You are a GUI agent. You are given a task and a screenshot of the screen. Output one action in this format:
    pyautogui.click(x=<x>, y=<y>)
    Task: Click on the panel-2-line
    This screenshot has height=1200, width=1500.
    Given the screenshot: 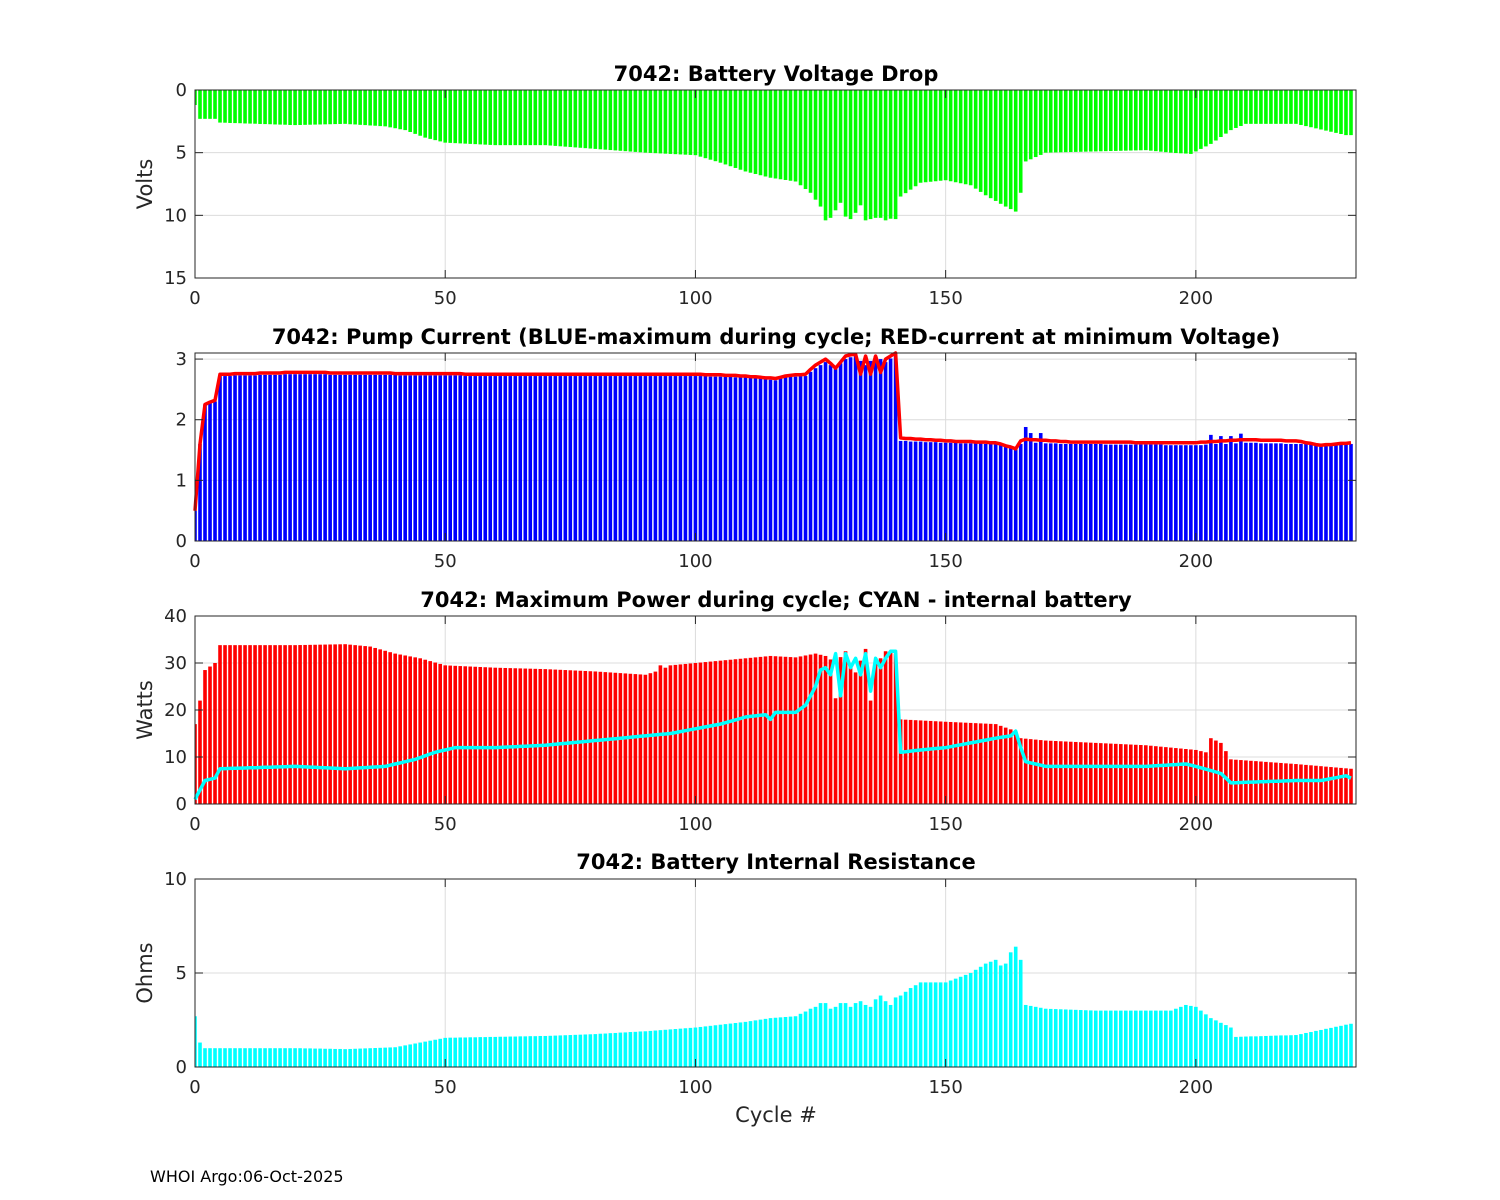 What is the action you would take?
    pyautogui.click(x=772, y=431)
    